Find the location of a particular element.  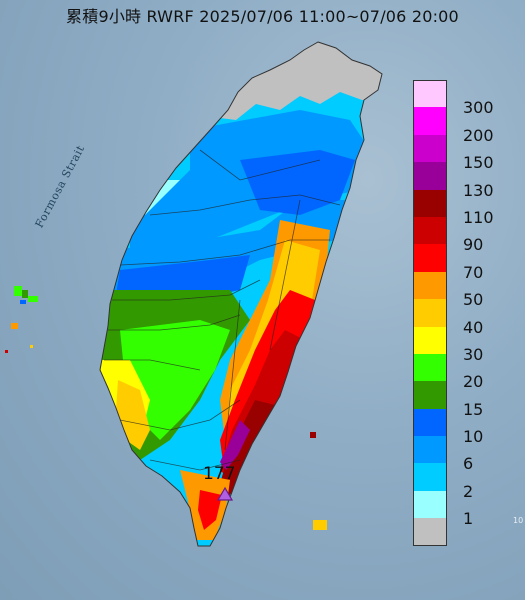

legend-row: 150 is located at coordinates (468, 153).